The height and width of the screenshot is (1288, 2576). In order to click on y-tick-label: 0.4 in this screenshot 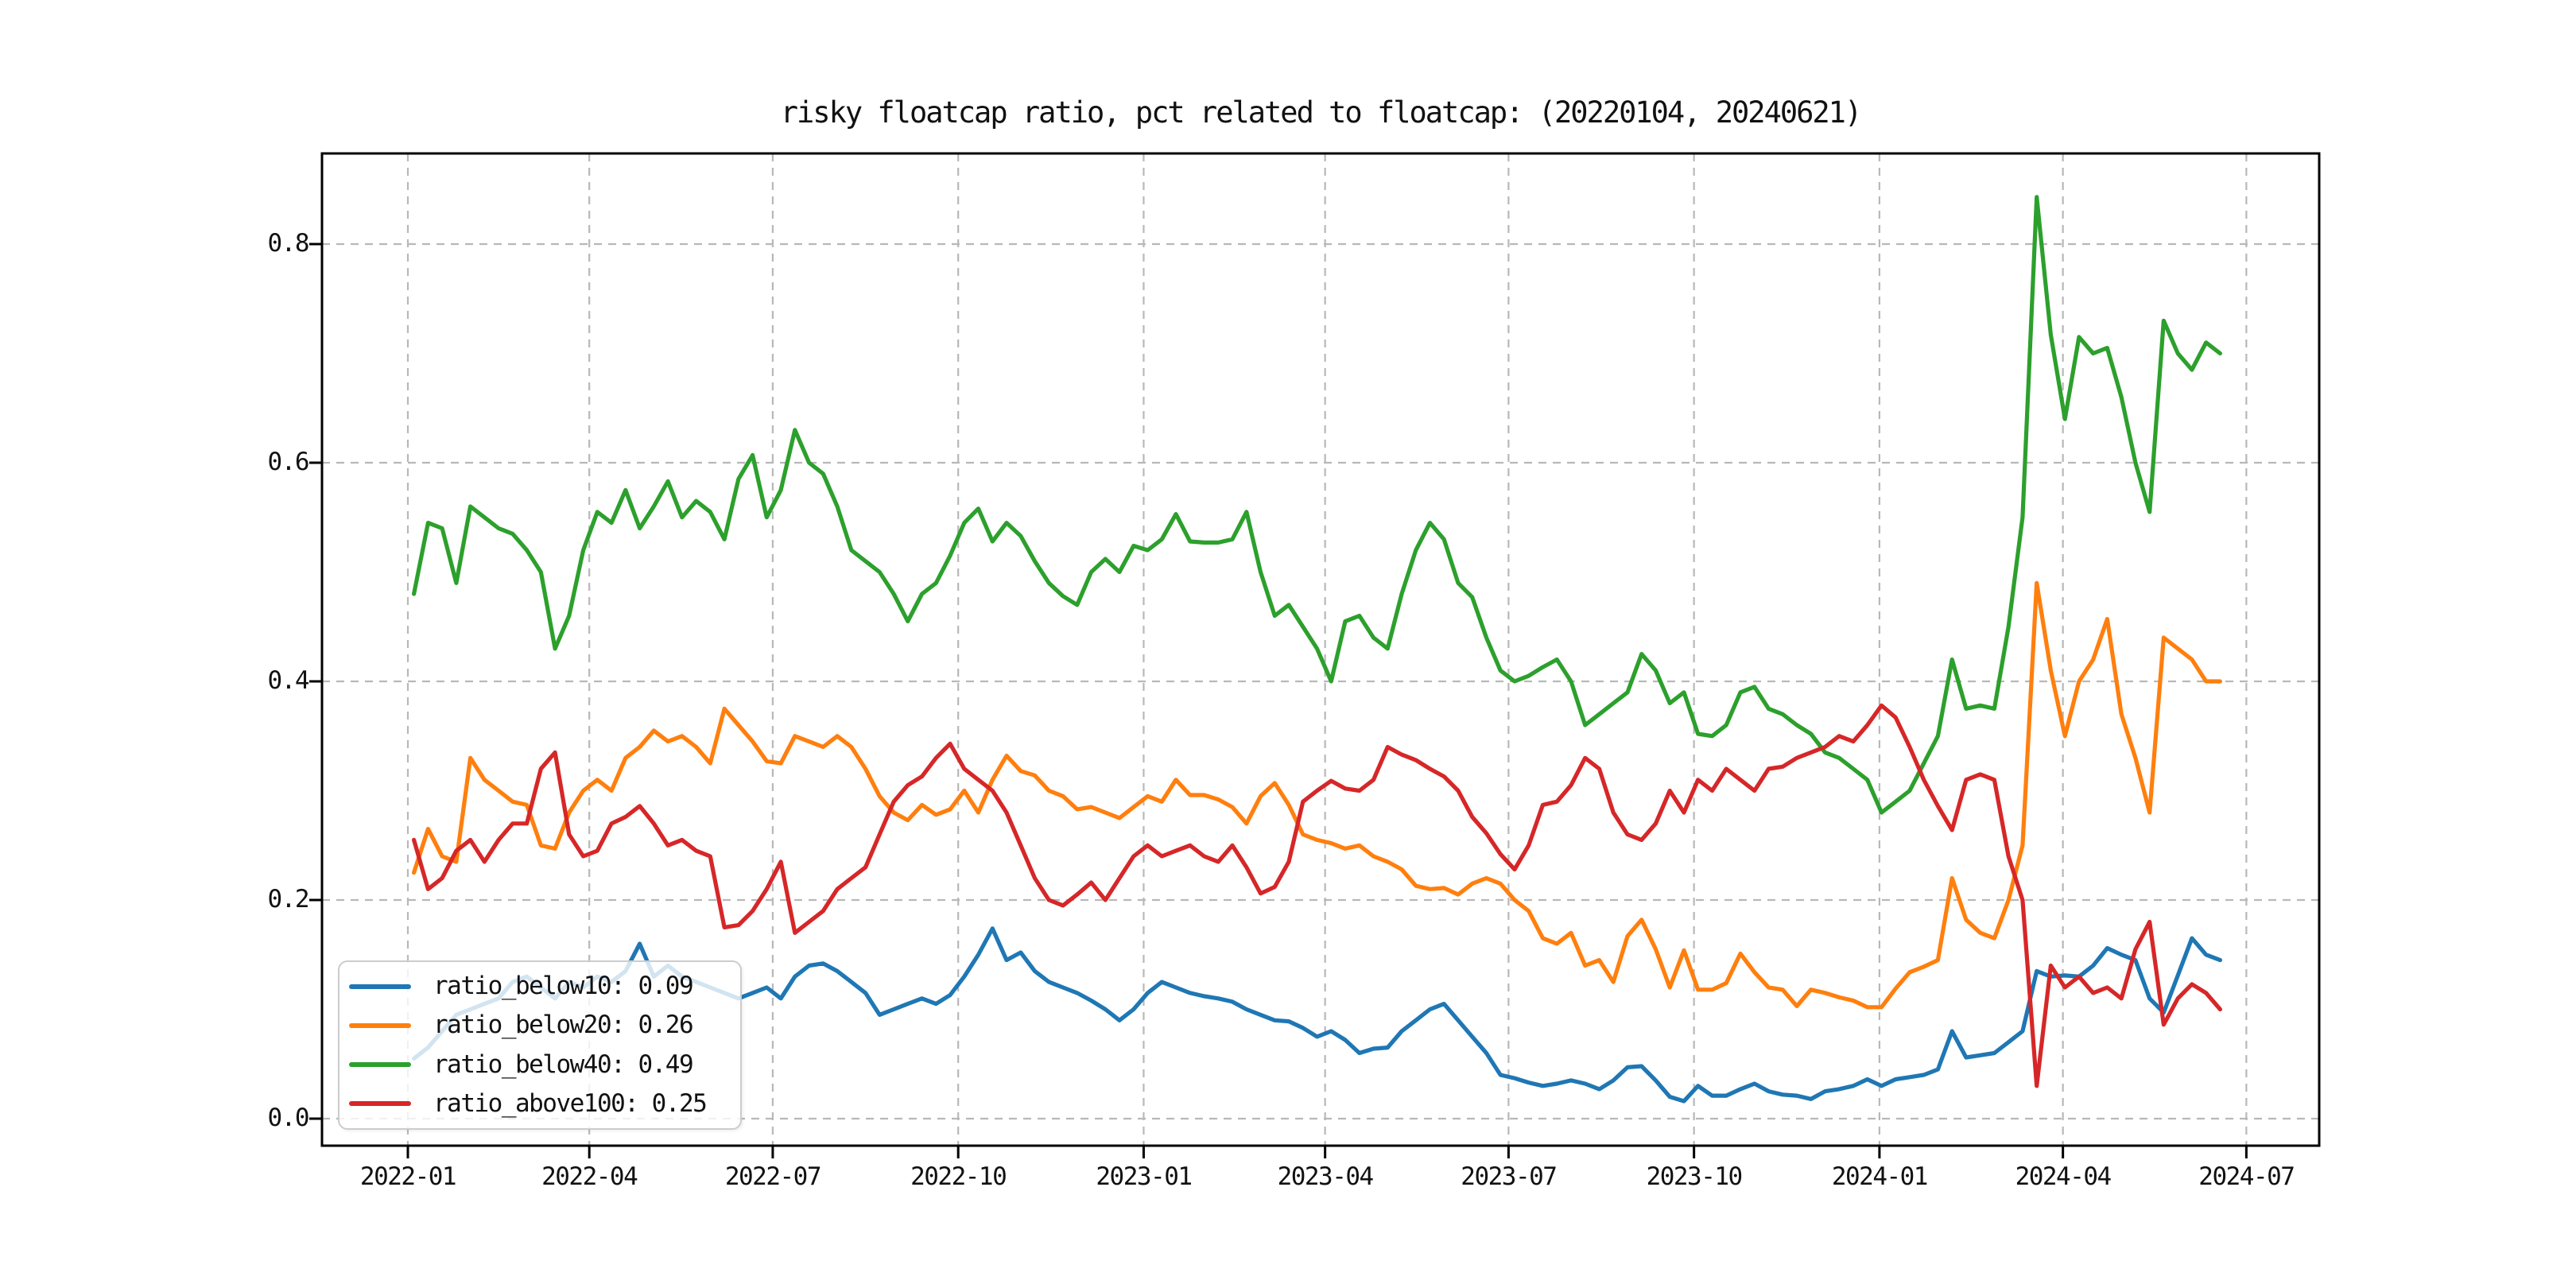, I will do `click(289, 681)`.